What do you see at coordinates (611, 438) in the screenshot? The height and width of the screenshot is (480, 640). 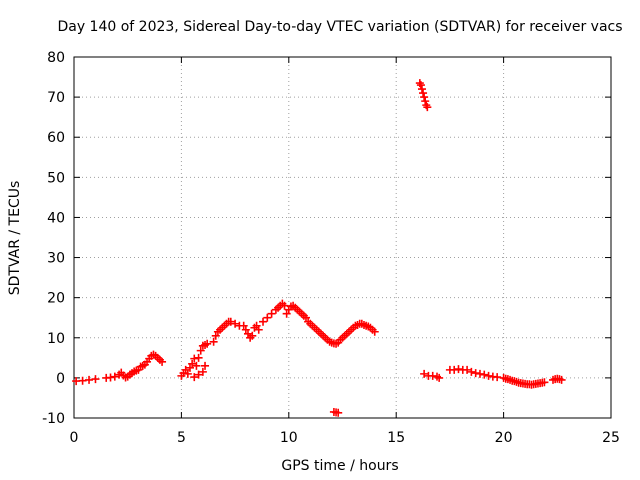 I see `x-tick-label: 25` at bounding box center [611, 438].